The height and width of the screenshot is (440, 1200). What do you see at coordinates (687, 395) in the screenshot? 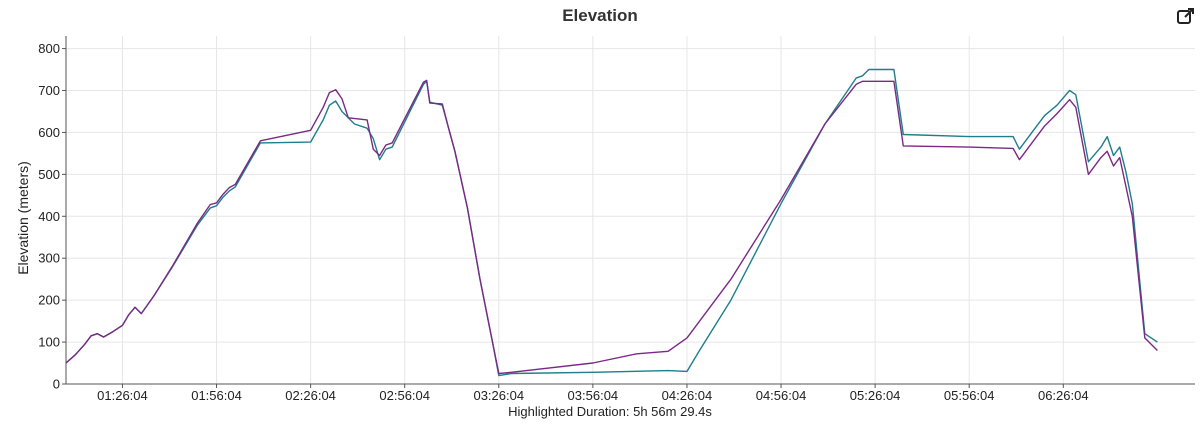
I see `x-tick-label: 04:26:04` at bounding box center [687, 395].